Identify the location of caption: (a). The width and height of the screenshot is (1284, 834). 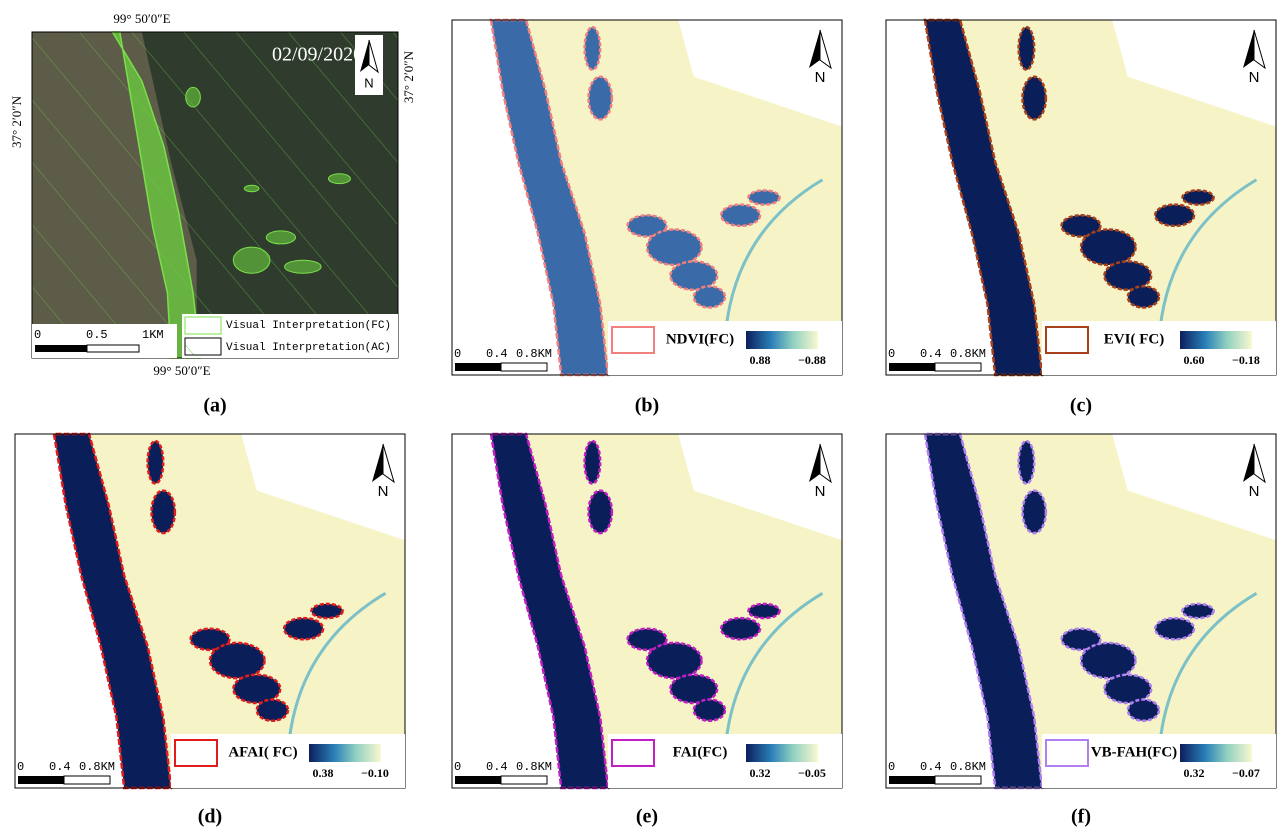
(214, 406).